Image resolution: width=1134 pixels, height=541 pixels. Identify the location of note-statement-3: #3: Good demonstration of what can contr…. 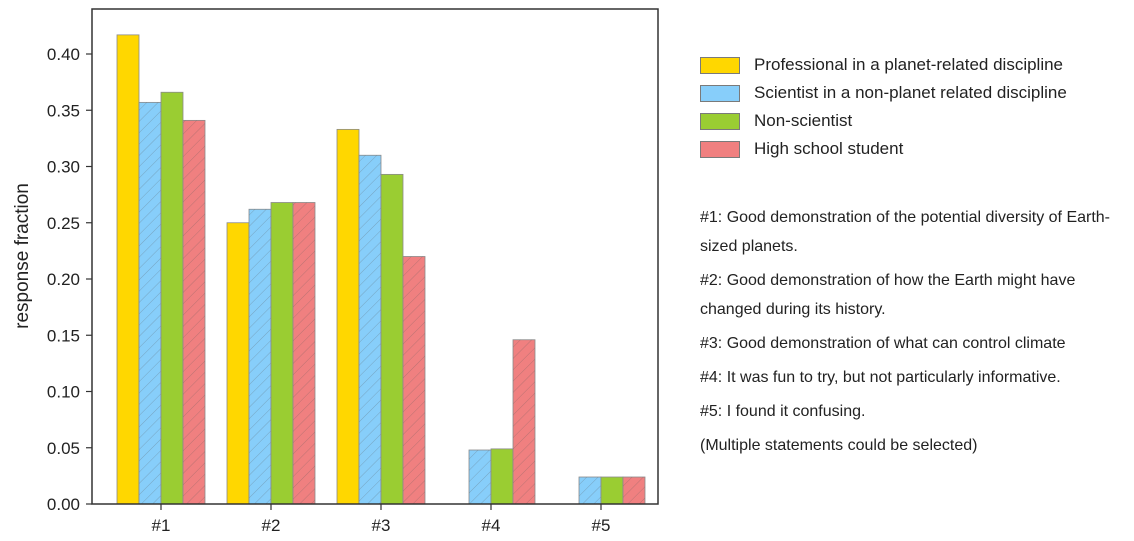
(883, 343).